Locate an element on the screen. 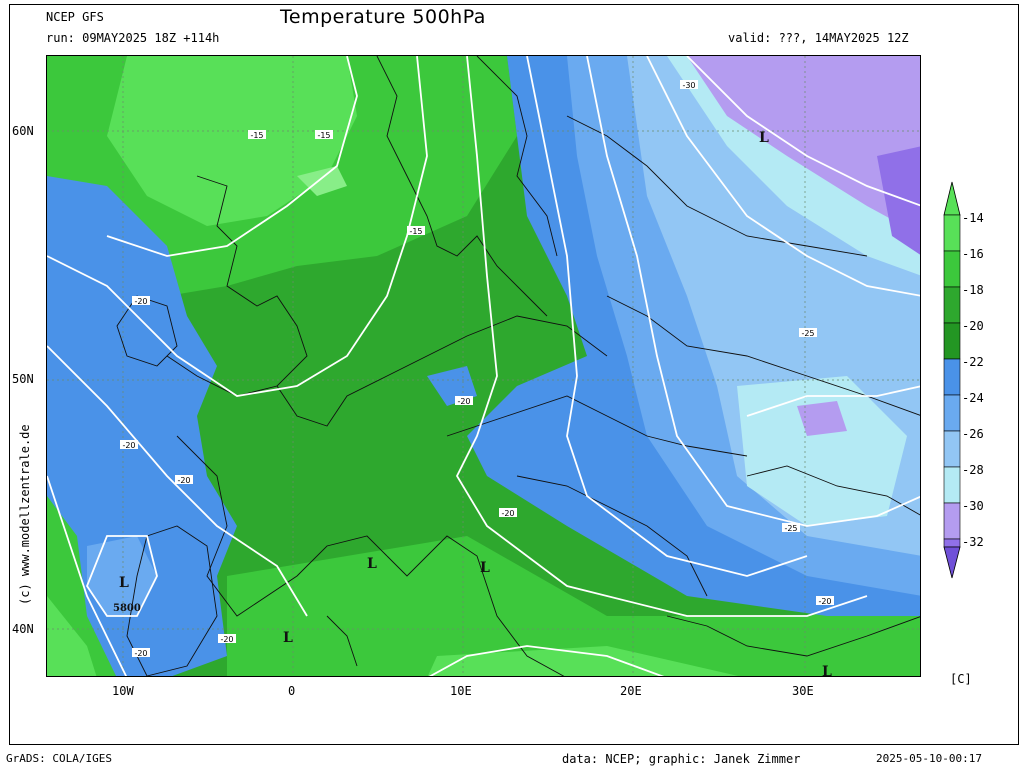  lat-tick-50n: 50N is located at coordinates (23, 379).